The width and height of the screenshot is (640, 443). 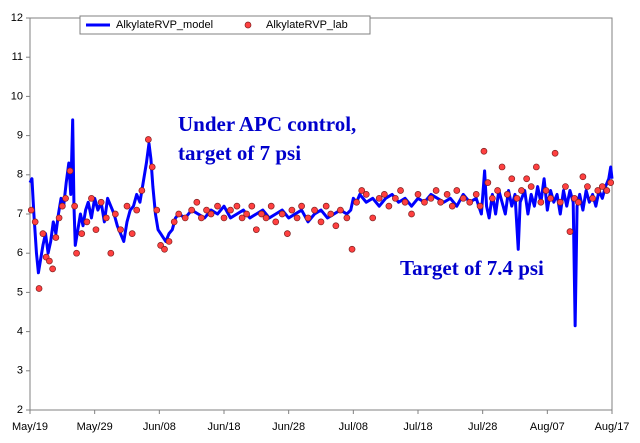 I want to click on legend-swatch, so click(x=248, y=25).